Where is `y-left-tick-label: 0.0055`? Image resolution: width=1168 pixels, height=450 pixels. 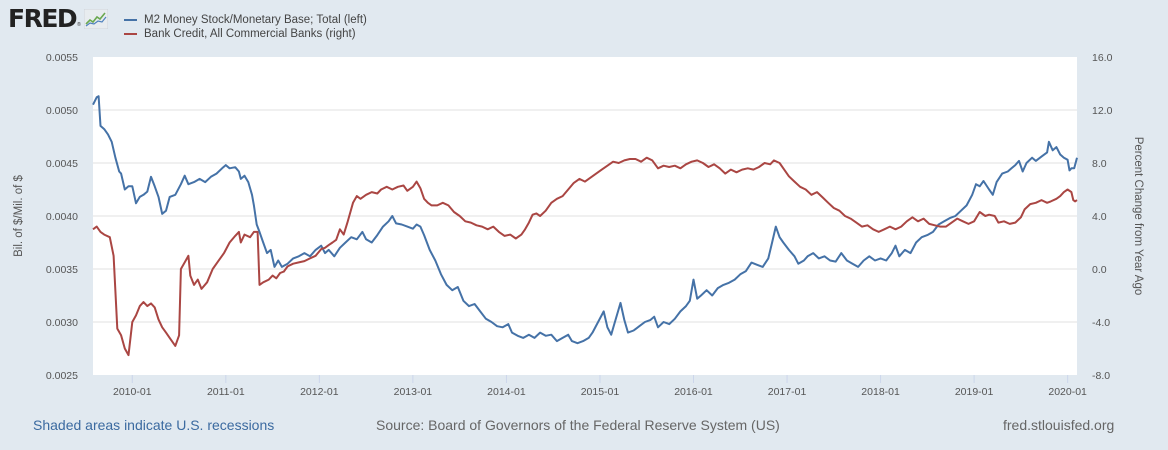 y-left-tick-label: 0.0055 is located at coordinates (62, 58).